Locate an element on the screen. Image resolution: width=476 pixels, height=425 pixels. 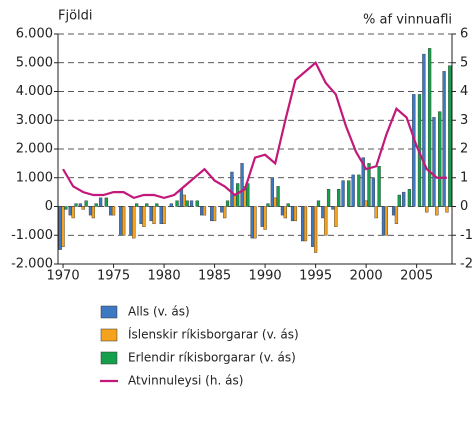
x-tick-label: 1980 is located at coordinates (164, 276).